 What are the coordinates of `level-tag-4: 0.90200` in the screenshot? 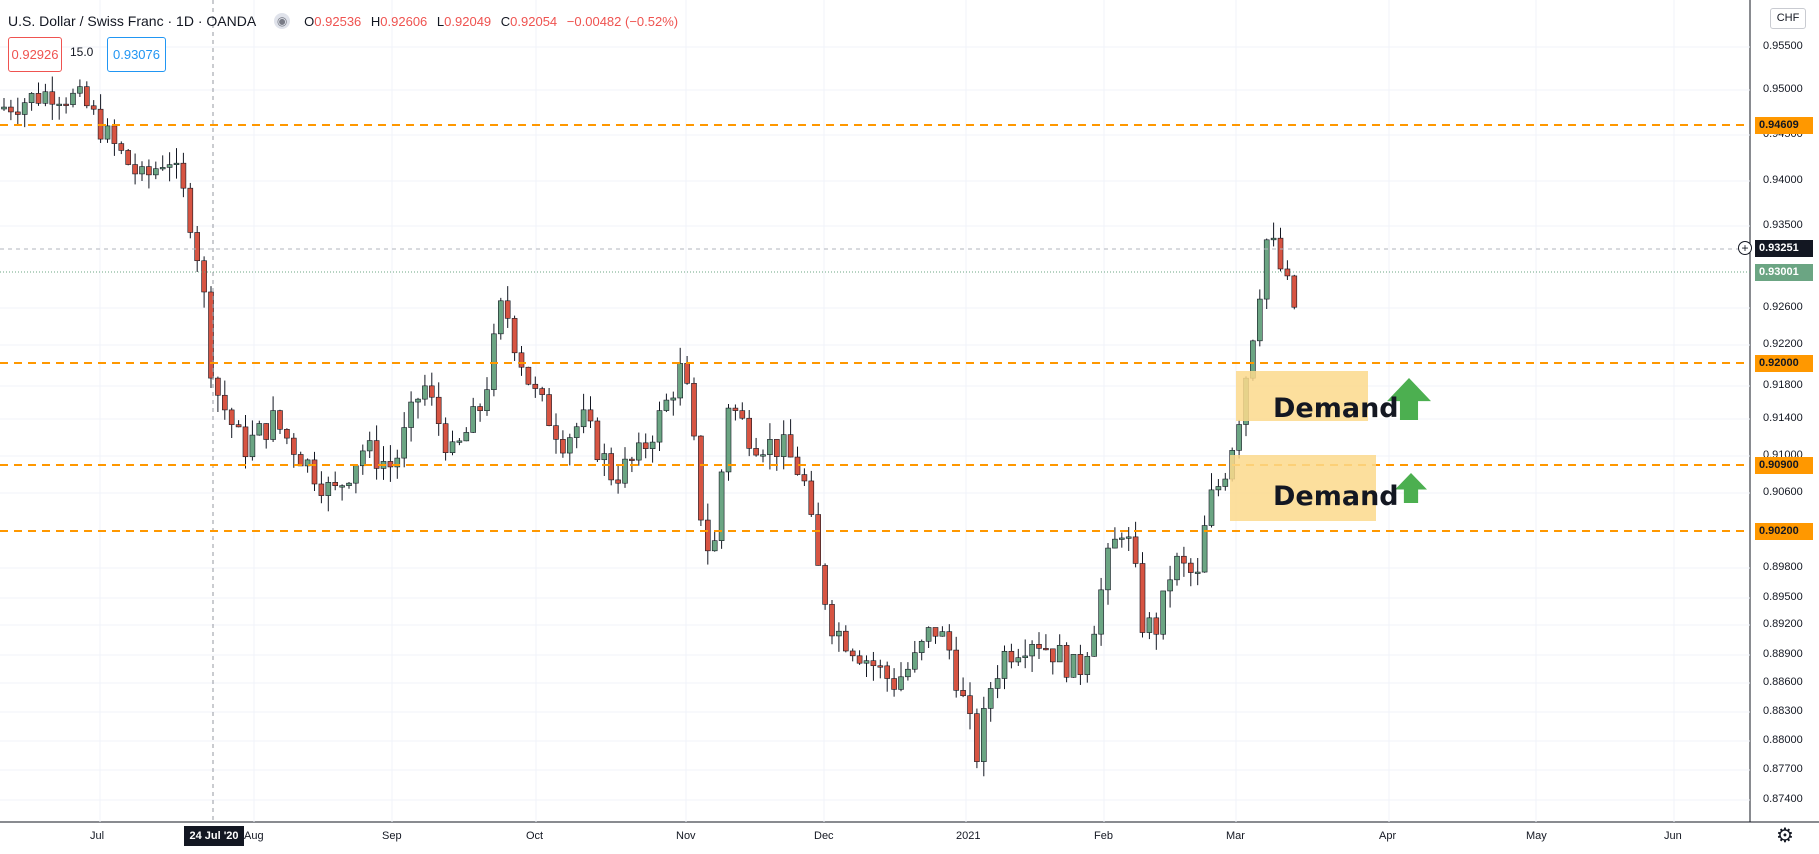 It's located at (1784, 531).